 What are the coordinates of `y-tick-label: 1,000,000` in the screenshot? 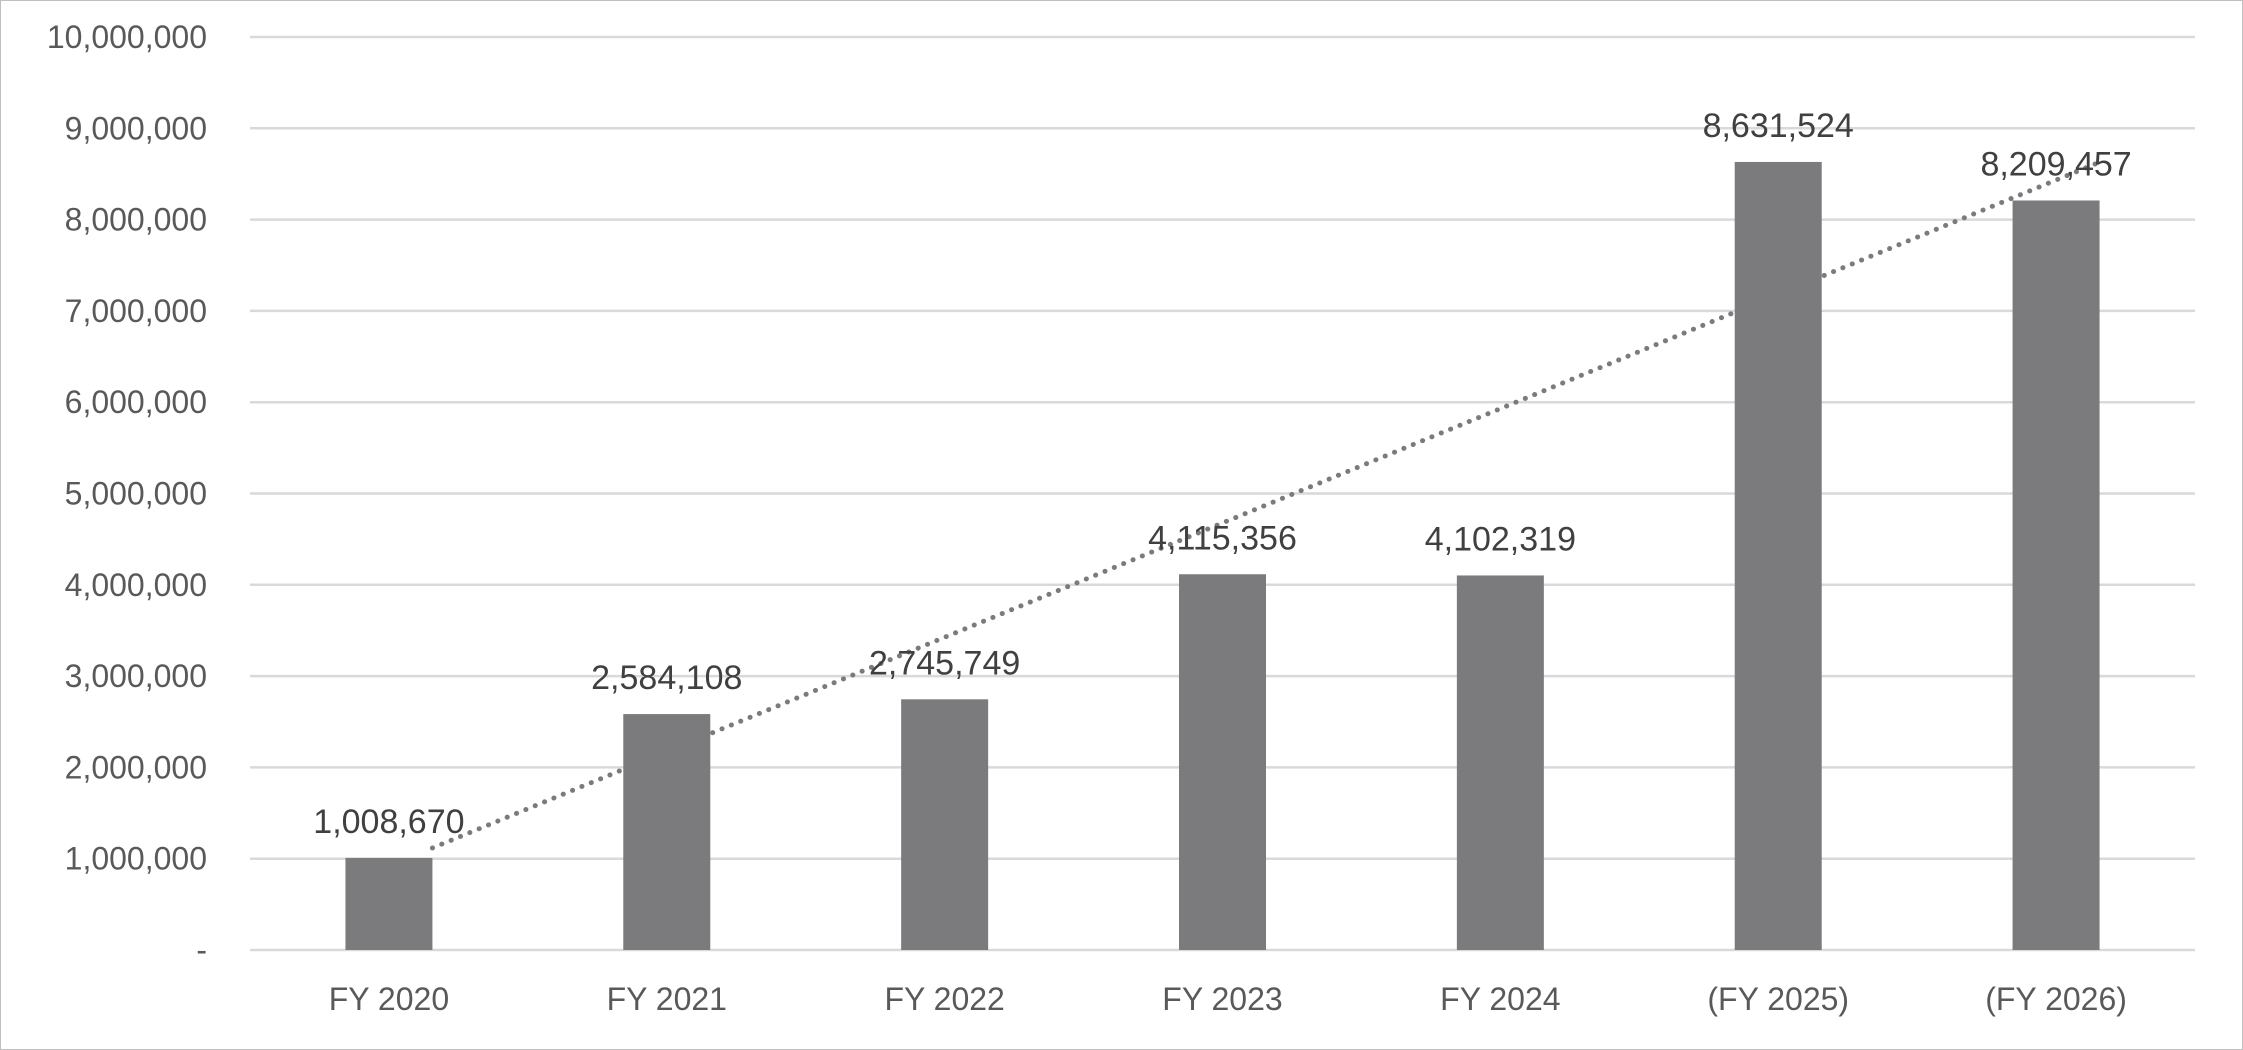 It's located at (136, 859).